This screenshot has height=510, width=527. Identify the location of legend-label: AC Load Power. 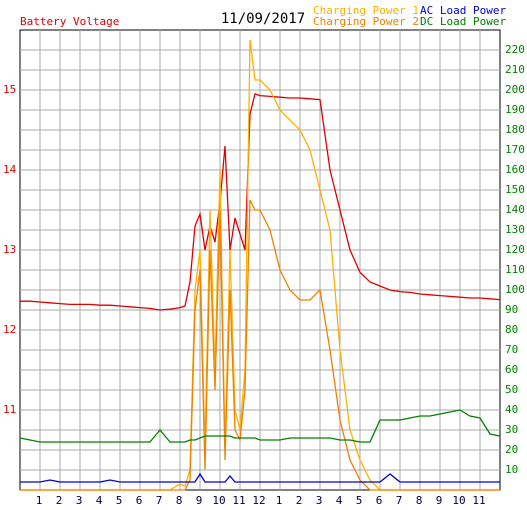
(463, 10).